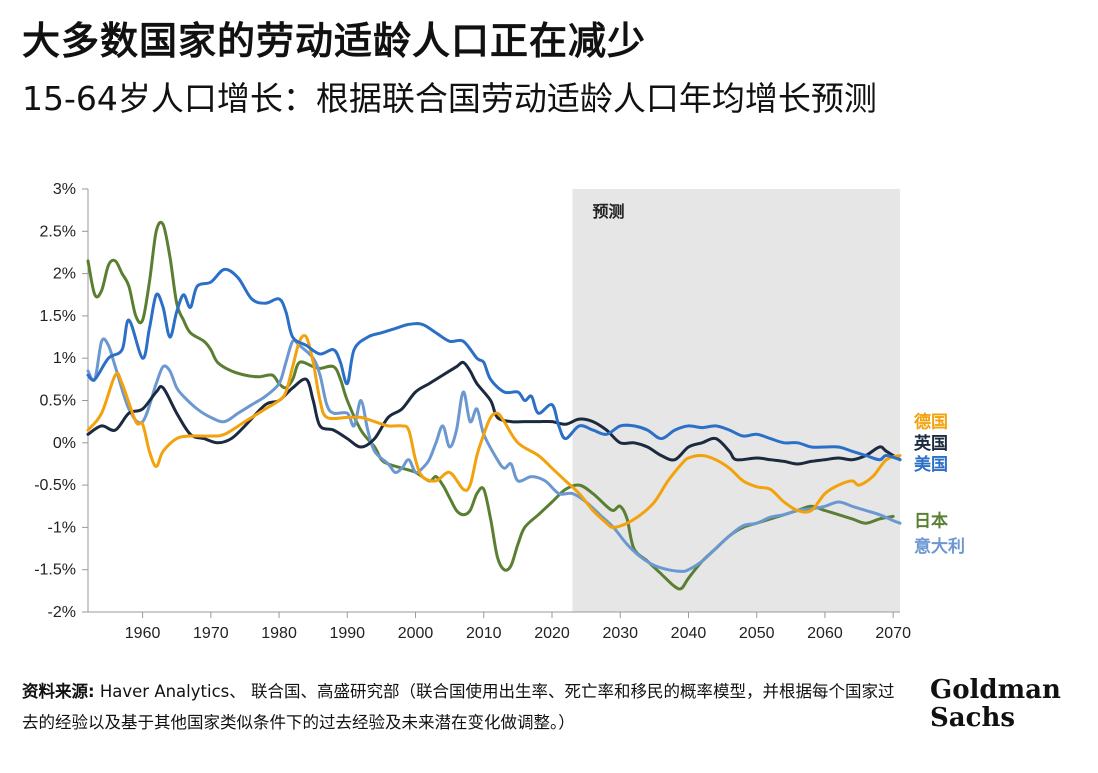 This screenshot has height=773, width=1098. What do you see at coordinates (825, 633) in the screenshot?
I see `x-tick-label: 2060` at bounding box center [825, 633].